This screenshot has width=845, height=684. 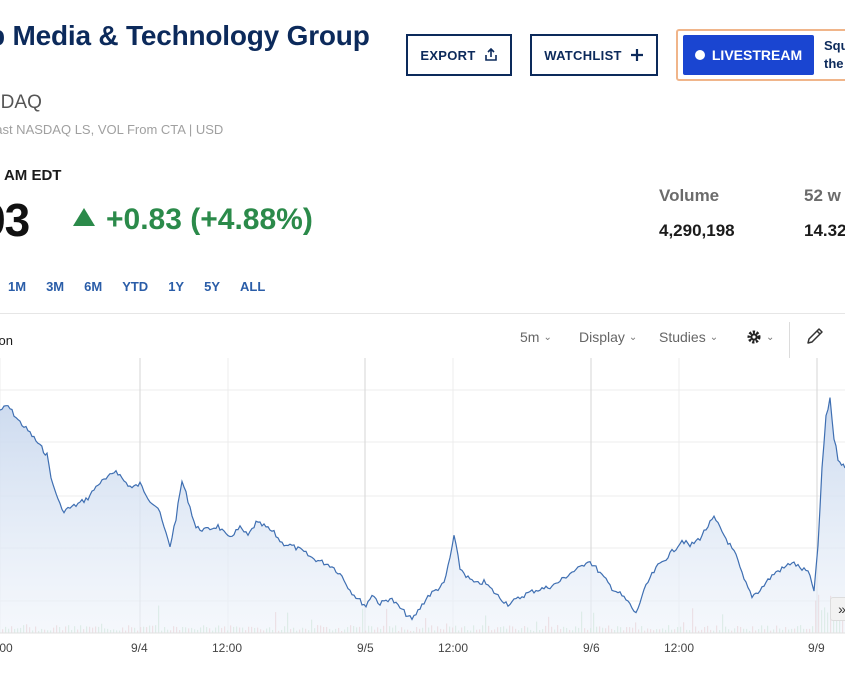 What do you see at coordinates (822, 195) in the screenshot?
I see `week52-label: 52 w` at bounding box center [822, 195].